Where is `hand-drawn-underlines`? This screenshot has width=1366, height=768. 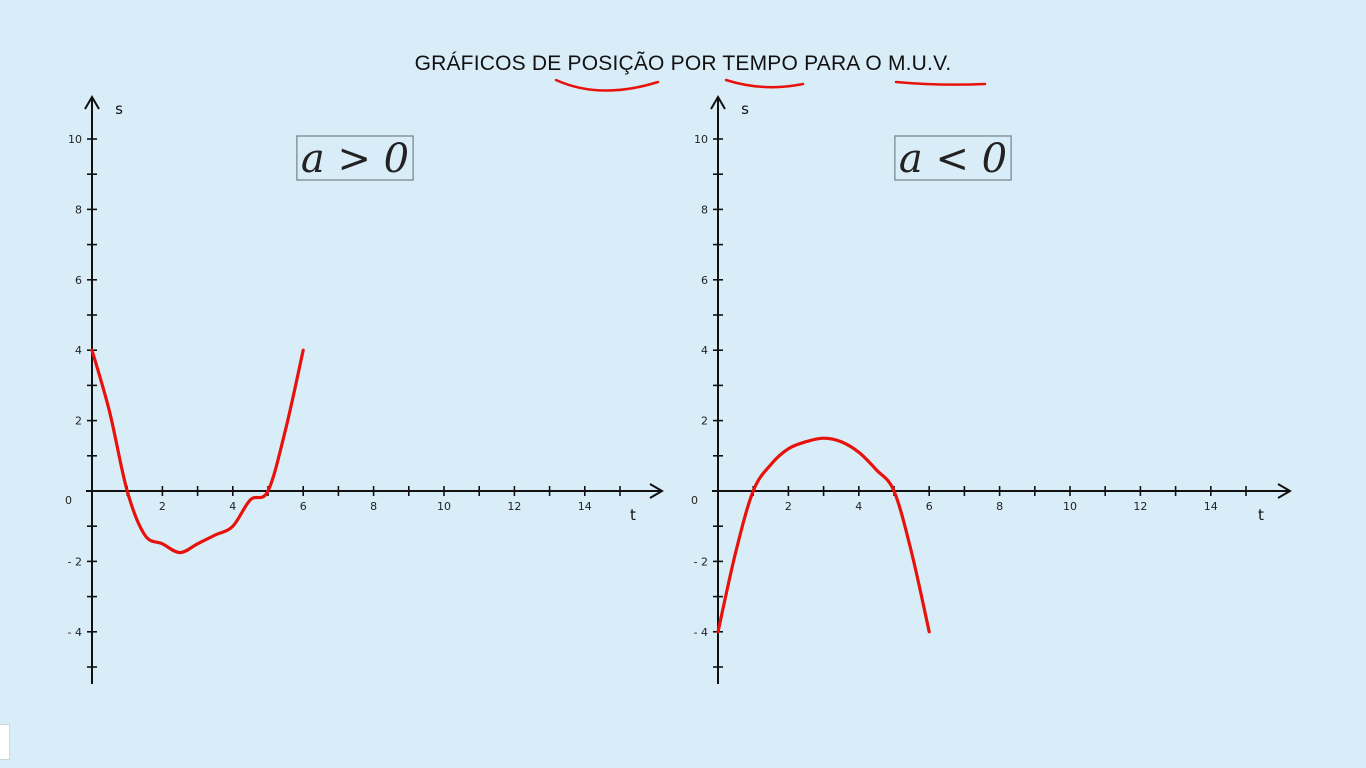 hand-drawn-underlines is located at coordinates (770, 85).